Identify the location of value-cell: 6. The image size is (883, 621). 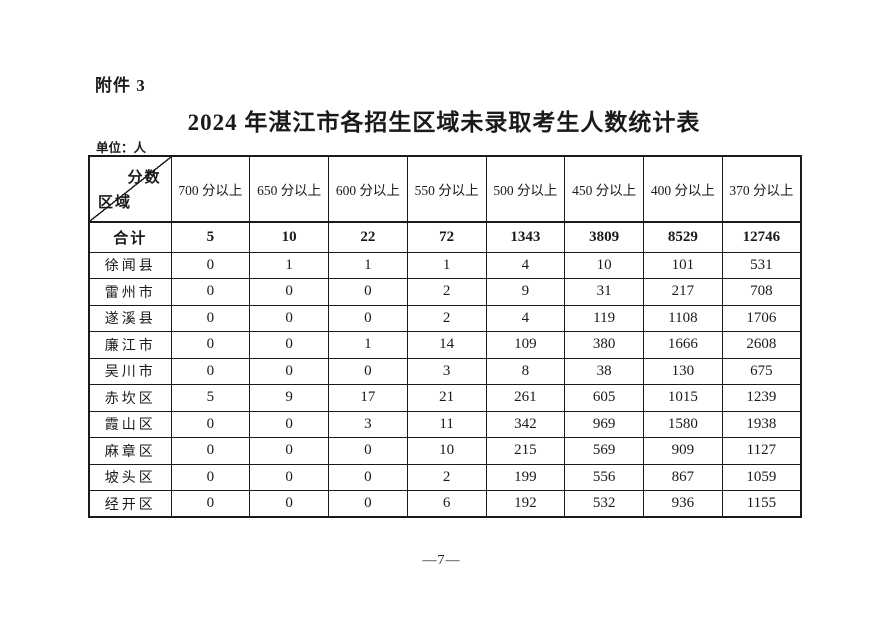
(446, 504).